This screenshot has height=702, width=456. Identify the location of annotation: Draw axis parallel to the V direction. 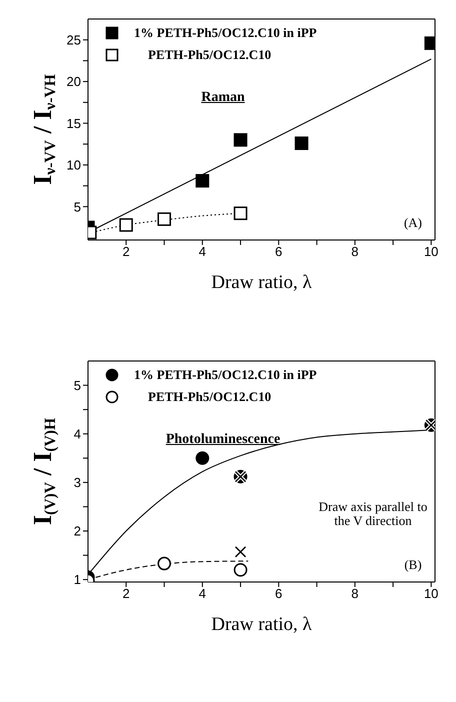
(373, 514).